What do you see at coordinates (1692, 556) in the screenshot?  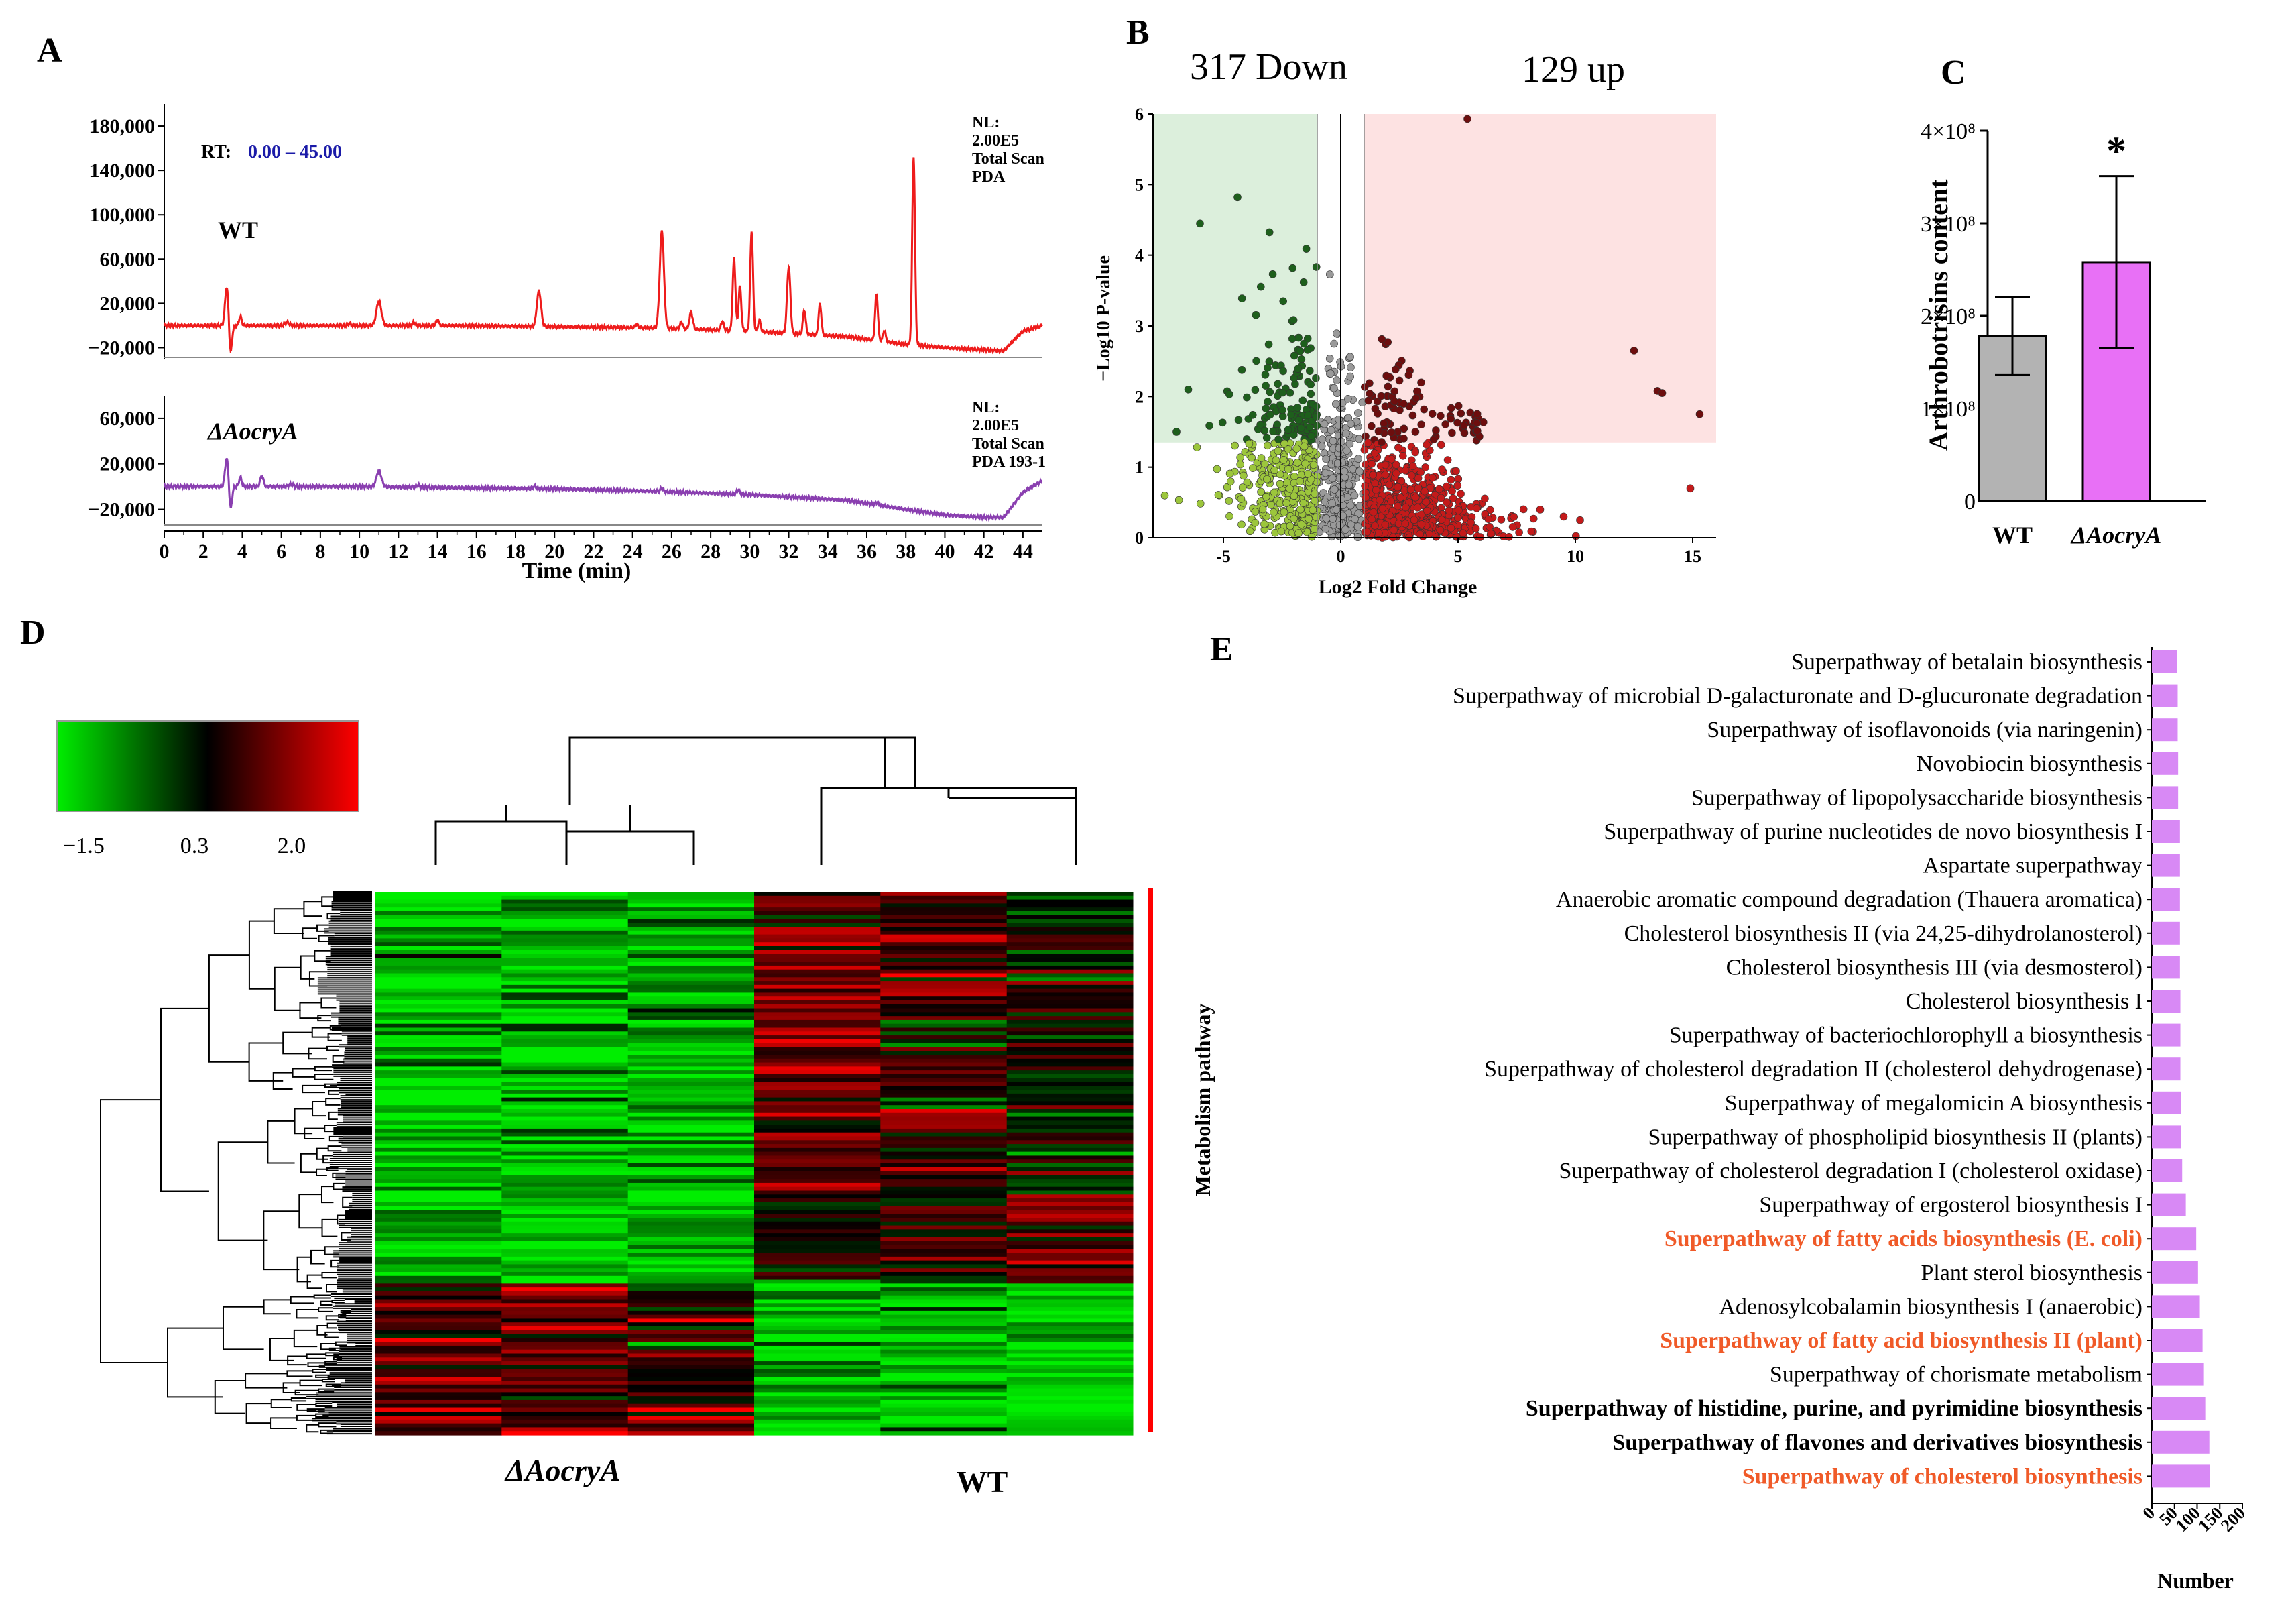 I see `x-tick-label: 15` at bounding box center [1692, 556].